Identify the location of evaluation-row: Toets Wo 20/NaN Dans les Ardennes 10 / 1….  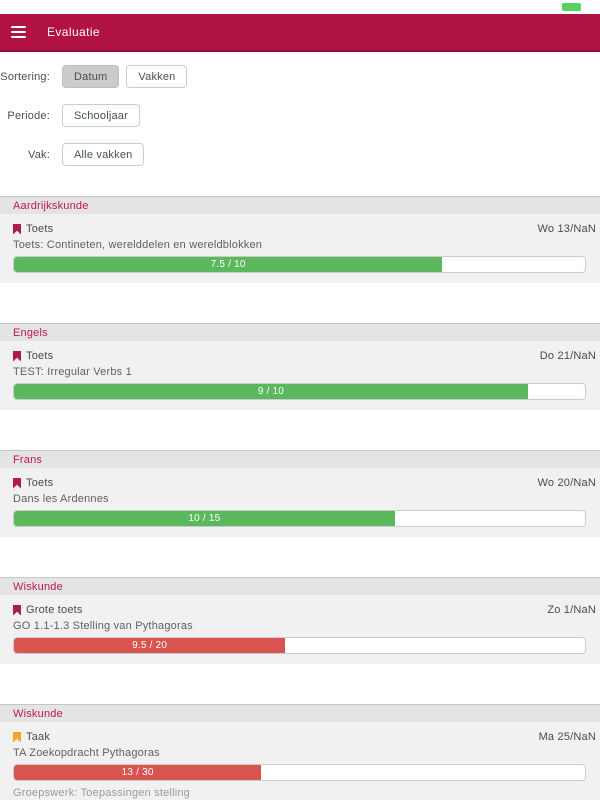
(300, 502).